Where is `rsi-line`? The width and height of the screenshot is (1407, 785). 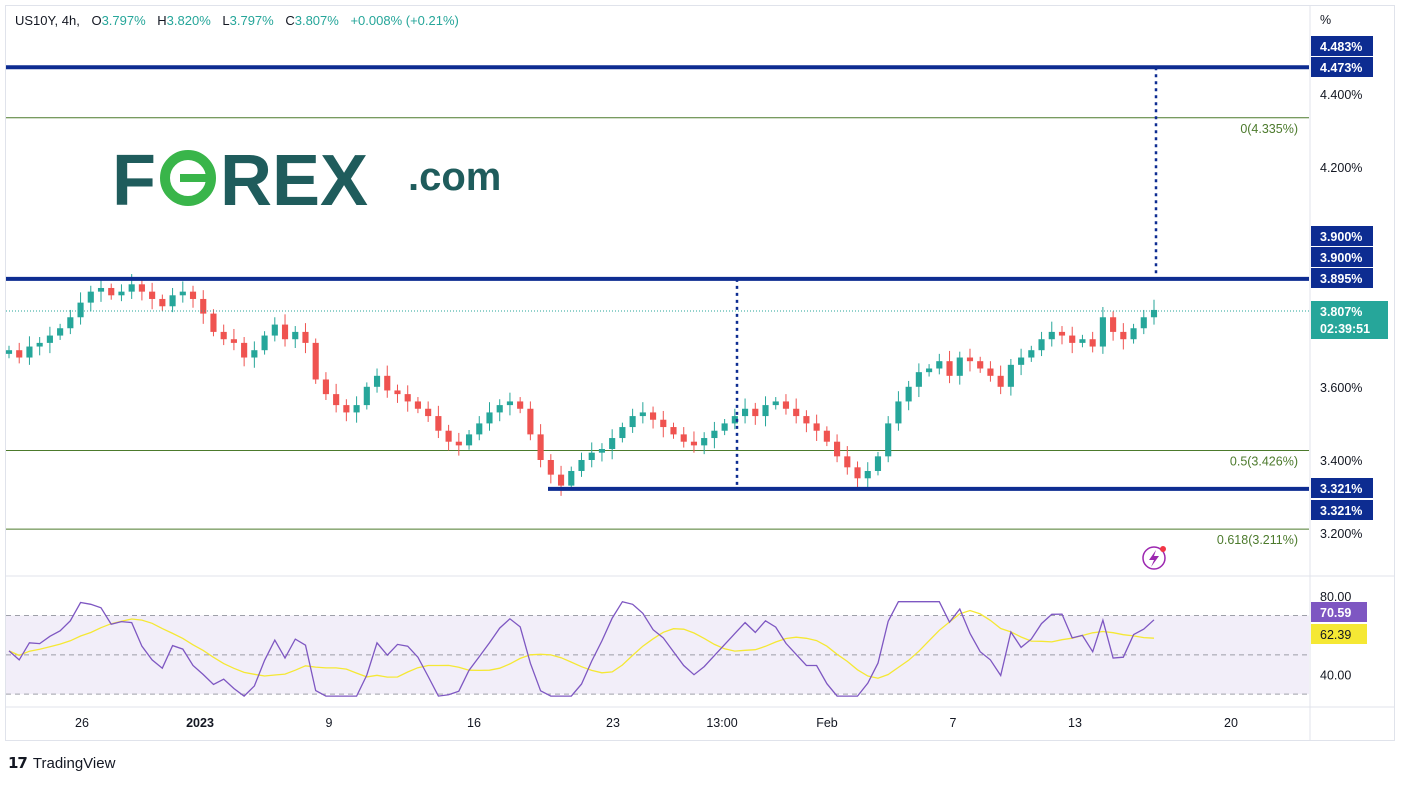 rsi-line is located at coordinates (581, 648).